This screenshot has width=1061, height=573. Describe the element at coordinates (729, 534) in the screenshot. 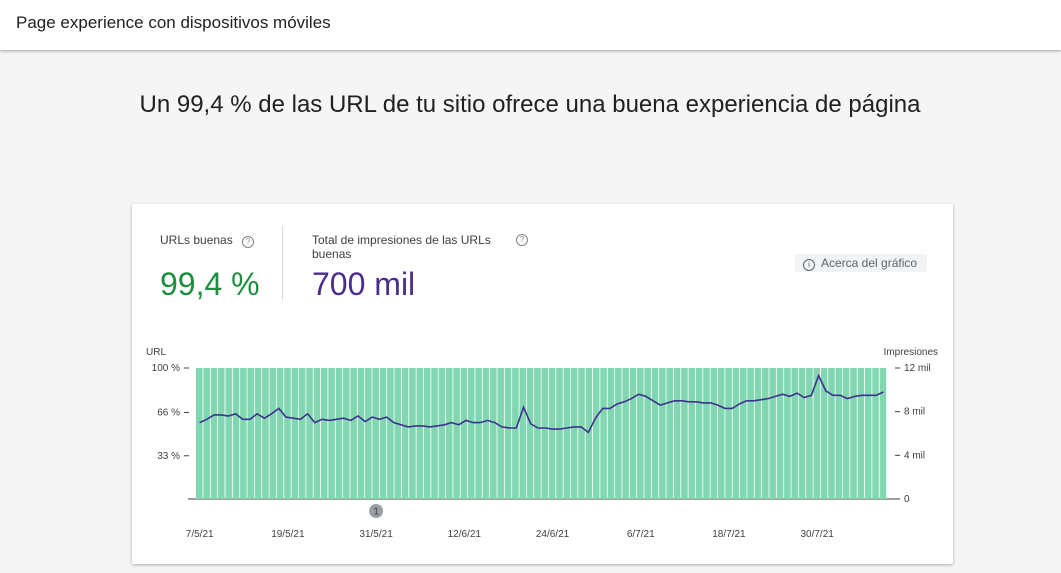

I see `x-tick-label: 18/7/21` at that location.